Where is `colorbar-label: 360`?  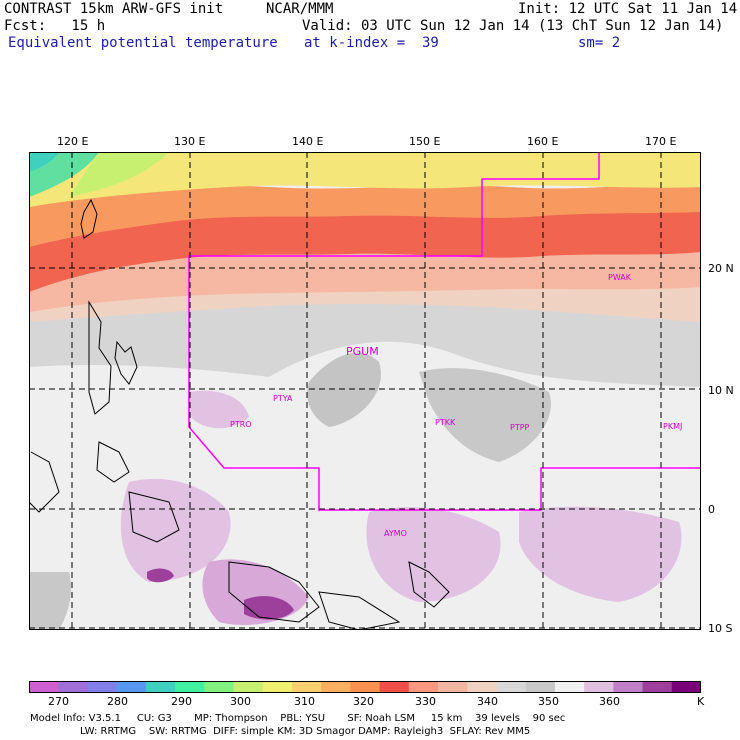 colorbar-label: 360 is located at coordinates (609, 701).